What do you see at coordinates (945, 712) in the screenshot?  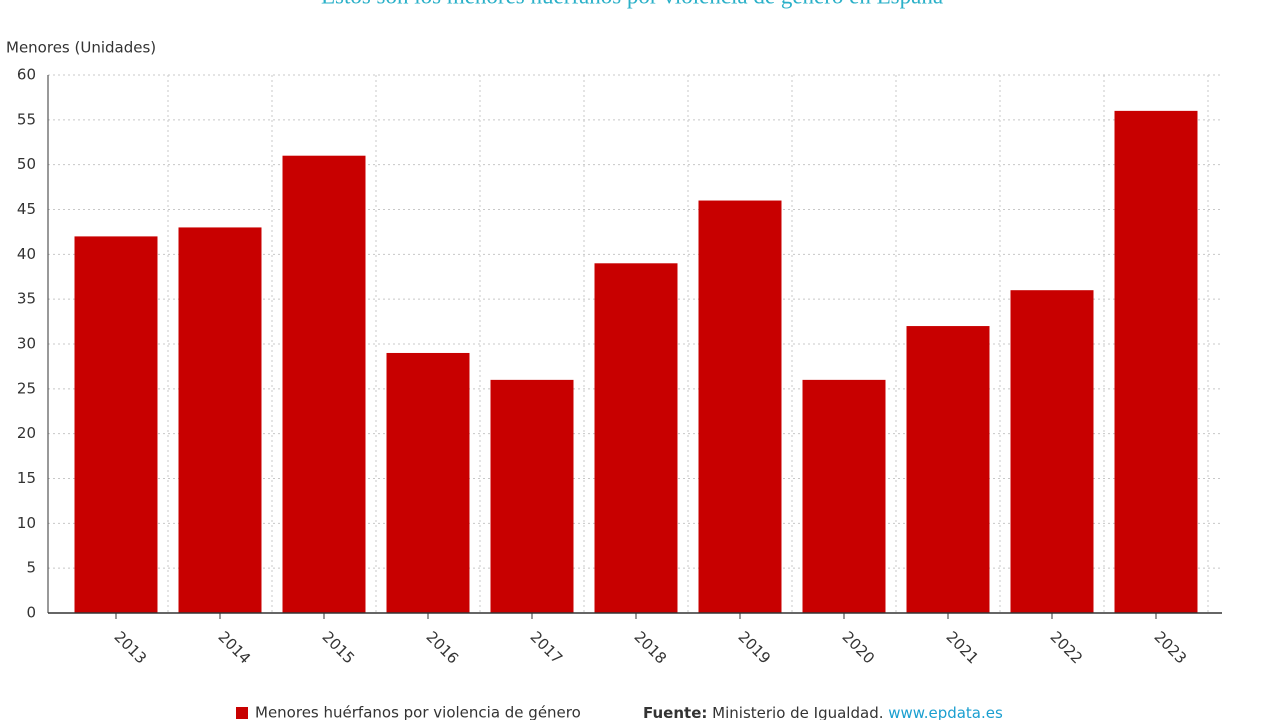 I see `source-link: www.epdata.es` at bounding box center [945, 712].